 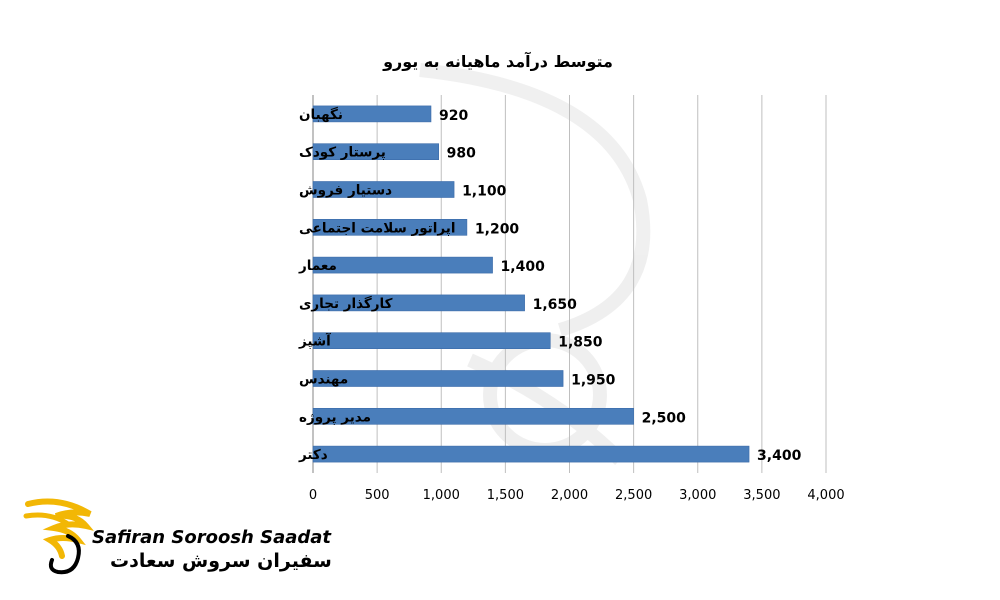 I want to click on data-label: 920, so click(x=453, y=116).